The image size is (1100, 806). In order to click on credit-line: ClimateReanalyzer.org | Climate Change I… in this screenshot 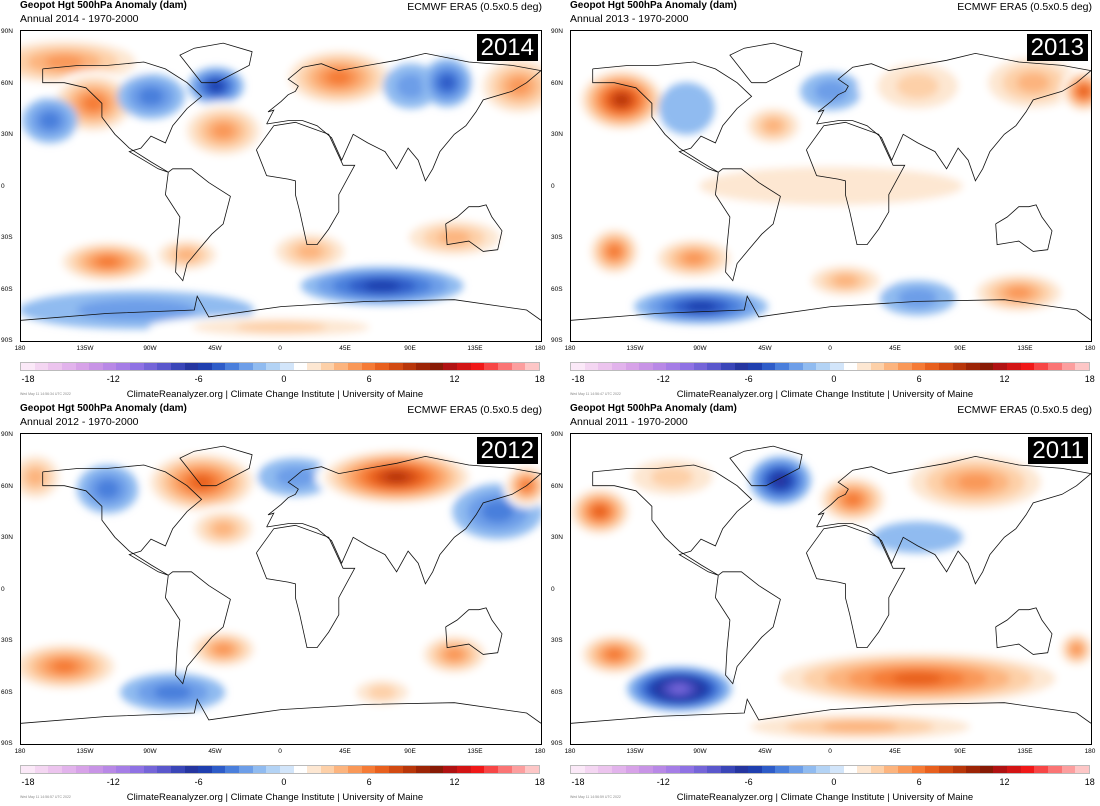, I will do `click(275, 797)`.